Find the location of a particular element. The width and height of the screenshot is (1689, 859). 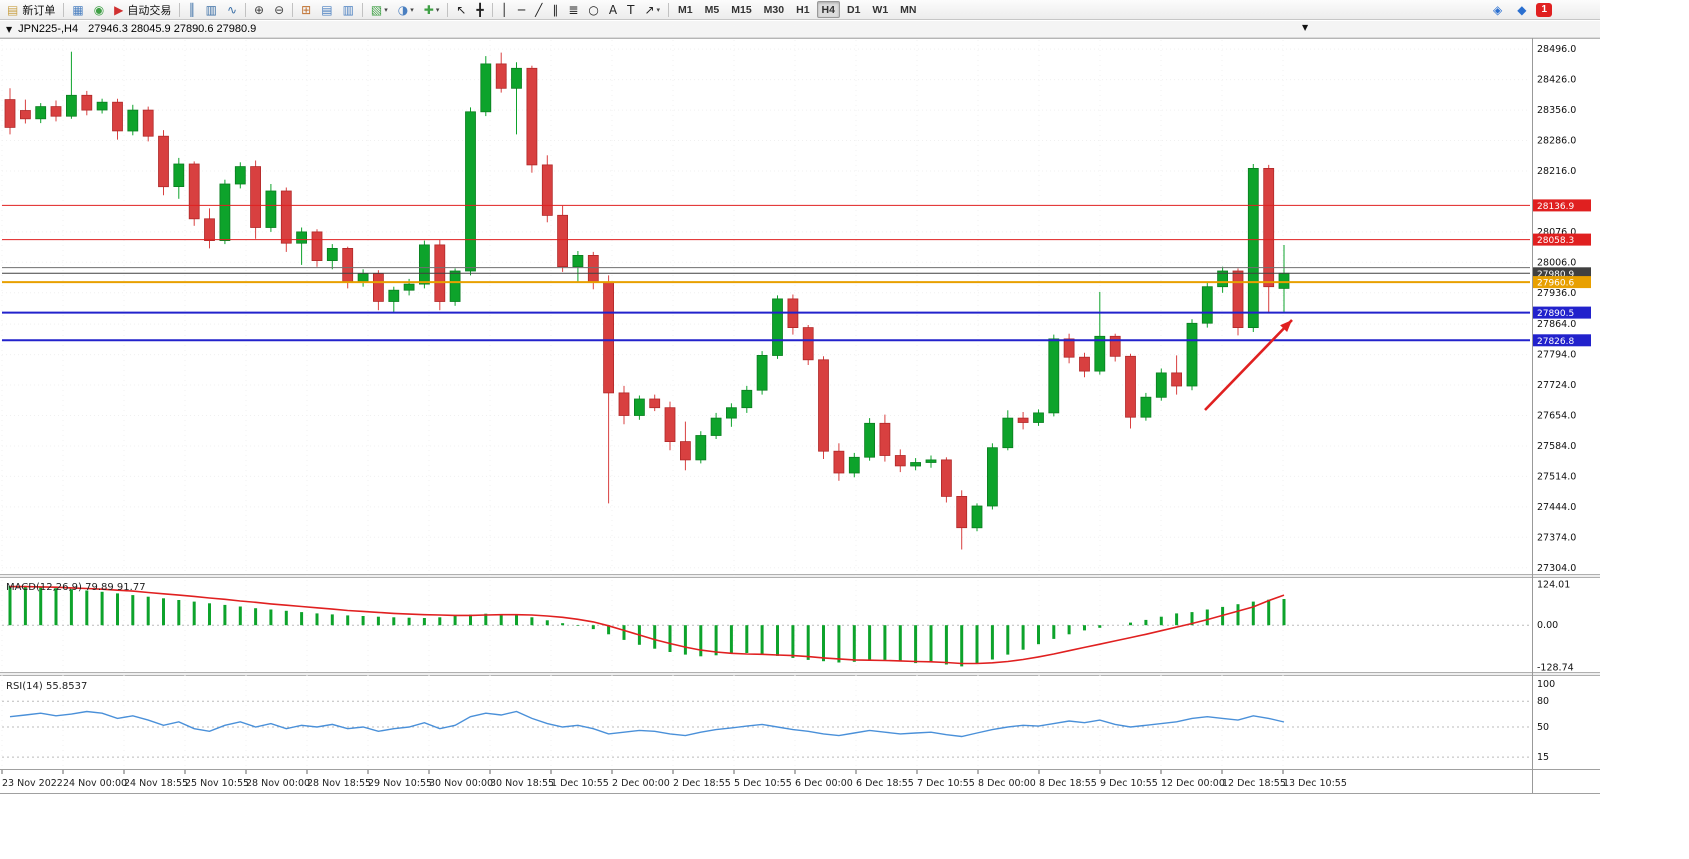

bar-chart-mode-button: ║ is located at coordinates (191, 9).